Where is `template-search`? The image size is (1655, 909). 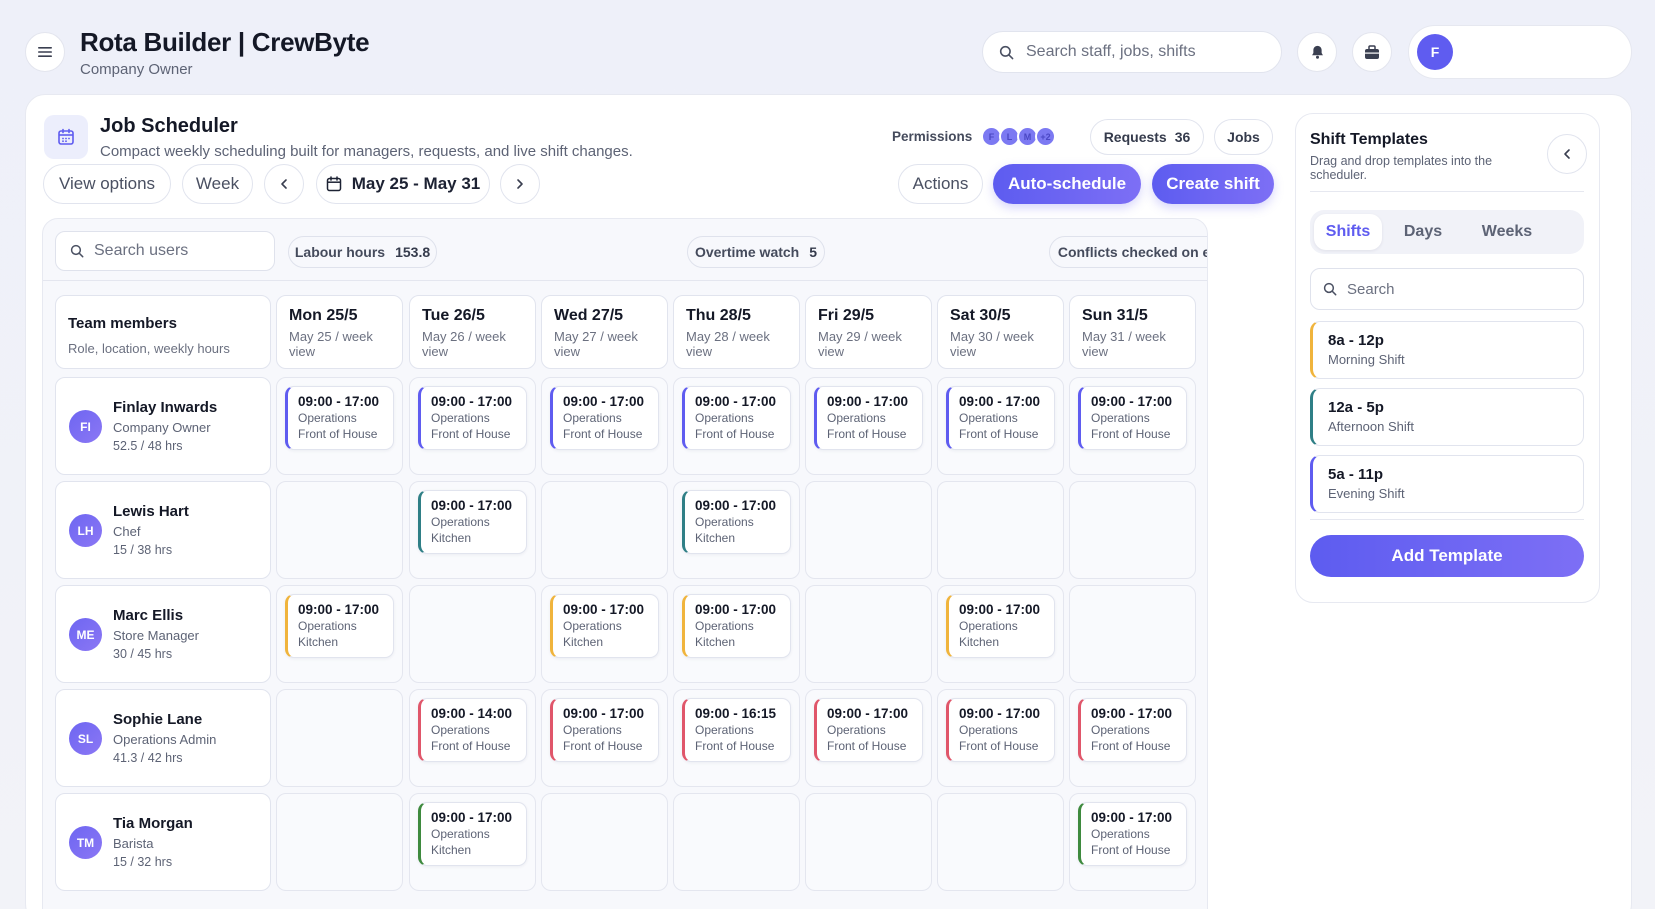 template-search is located at coordinates (1447, 289).